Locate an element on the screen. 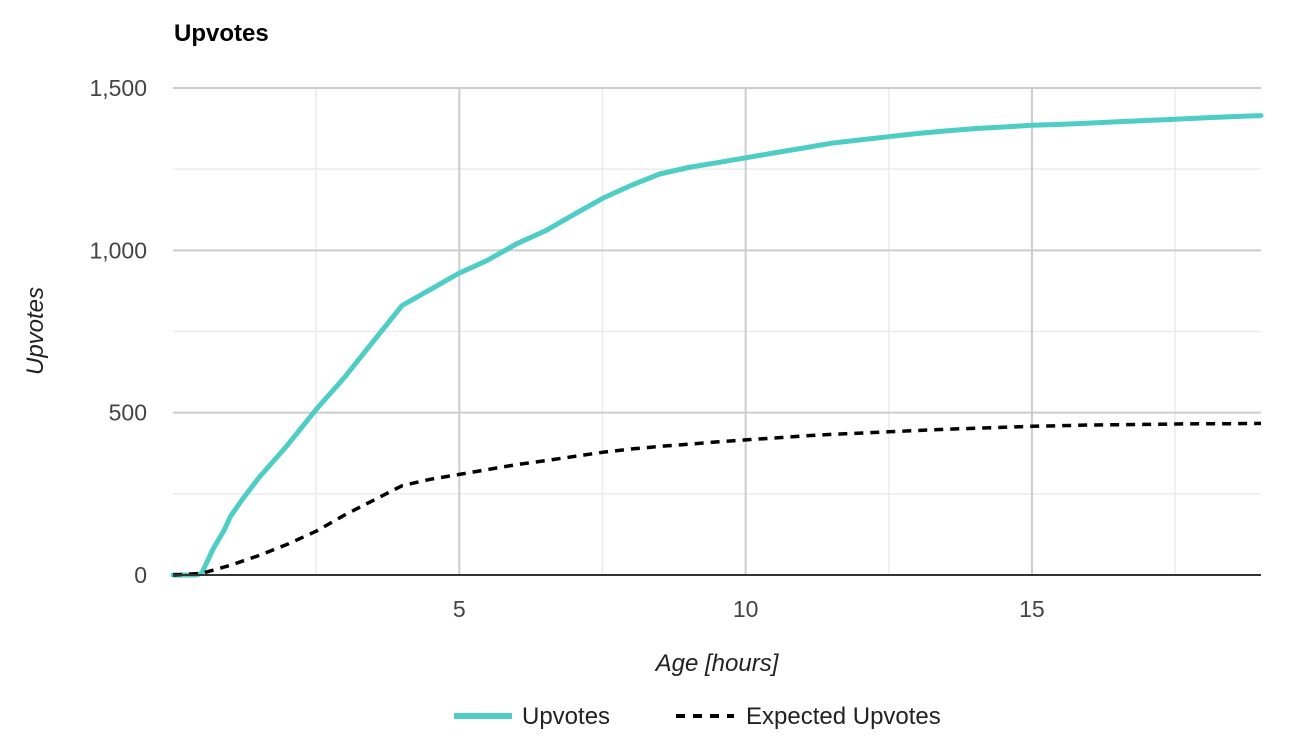 This screenshot has height=752, width=1304. y-axis-title: Upvotes is located at coordinates (35, 331).